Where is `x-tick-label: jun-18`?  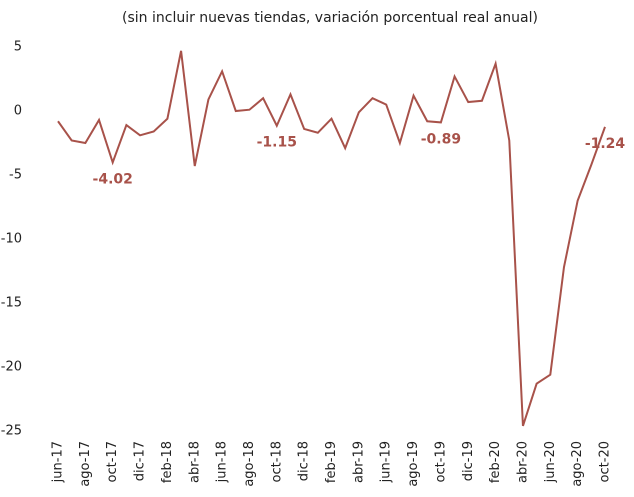 x-tick-label: jun-18 is located at coordinates (222, 462).